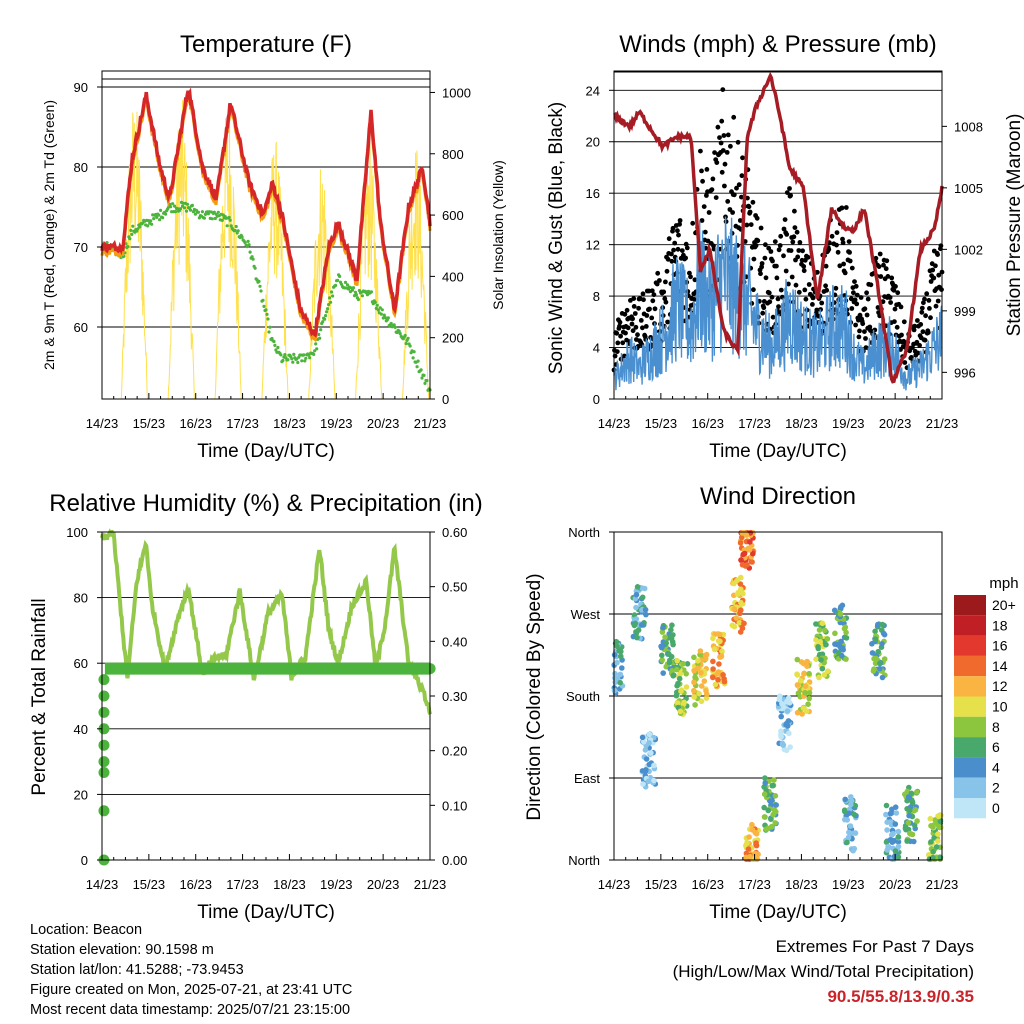 Image resolution: width=1024 pixels, height=1024 pixels. Describe the element at coordinates (848, 884) in the screenshot. I see `x-tick-label: 19/23` at that location.